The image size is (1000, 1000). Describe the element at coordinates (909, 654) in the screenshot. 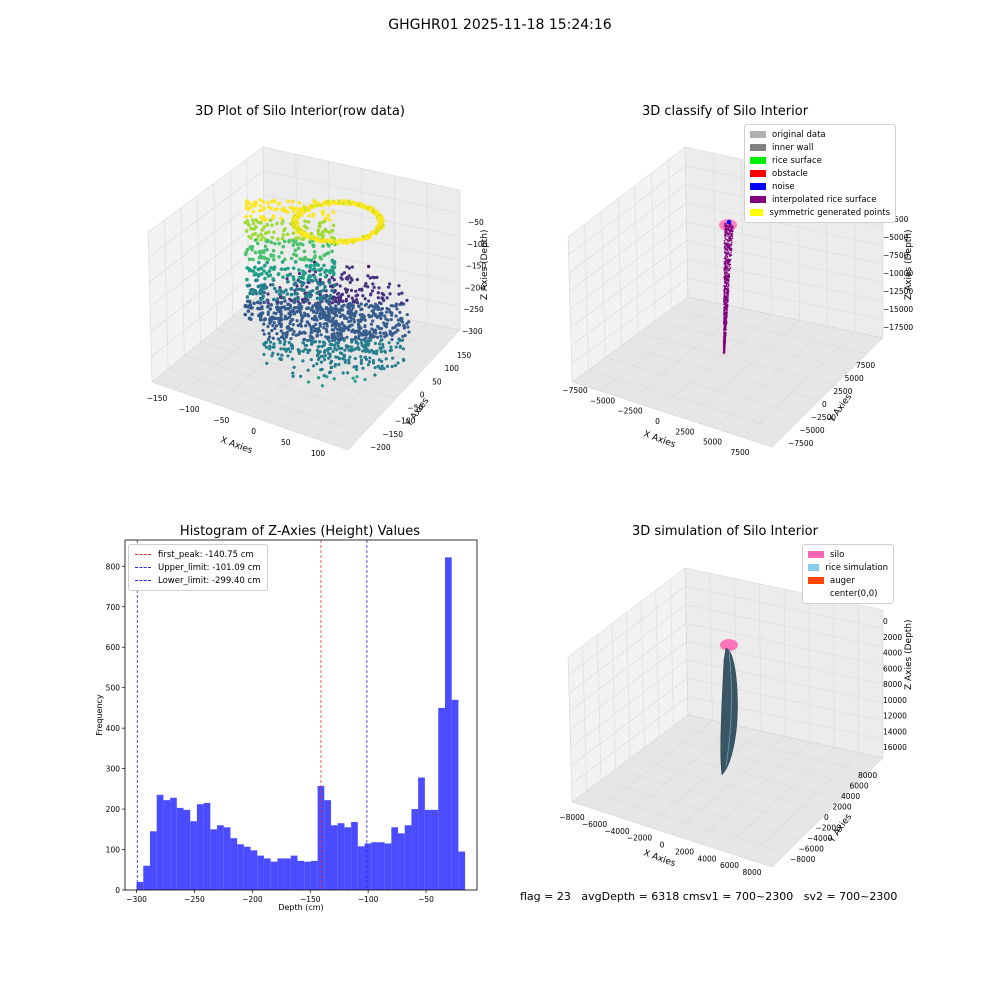

I see `plot4-zlabel: Z Axies (Depth)` at that location.